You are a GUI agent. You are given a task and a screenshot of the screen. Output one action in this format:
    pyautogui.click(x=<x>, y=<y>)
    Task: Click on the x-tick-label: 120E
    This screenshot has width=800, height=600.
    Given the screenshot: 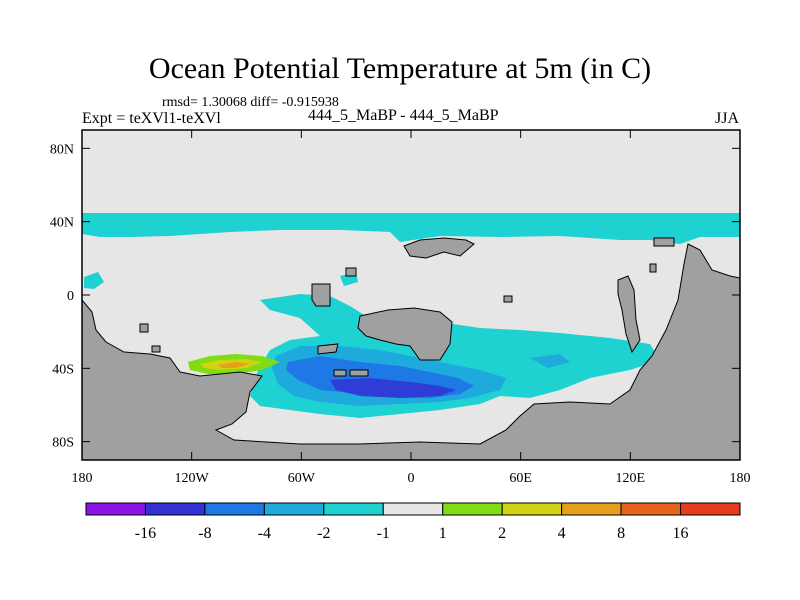 What is the action you would take?
    pyautogui.click(x=631, y=478)
    